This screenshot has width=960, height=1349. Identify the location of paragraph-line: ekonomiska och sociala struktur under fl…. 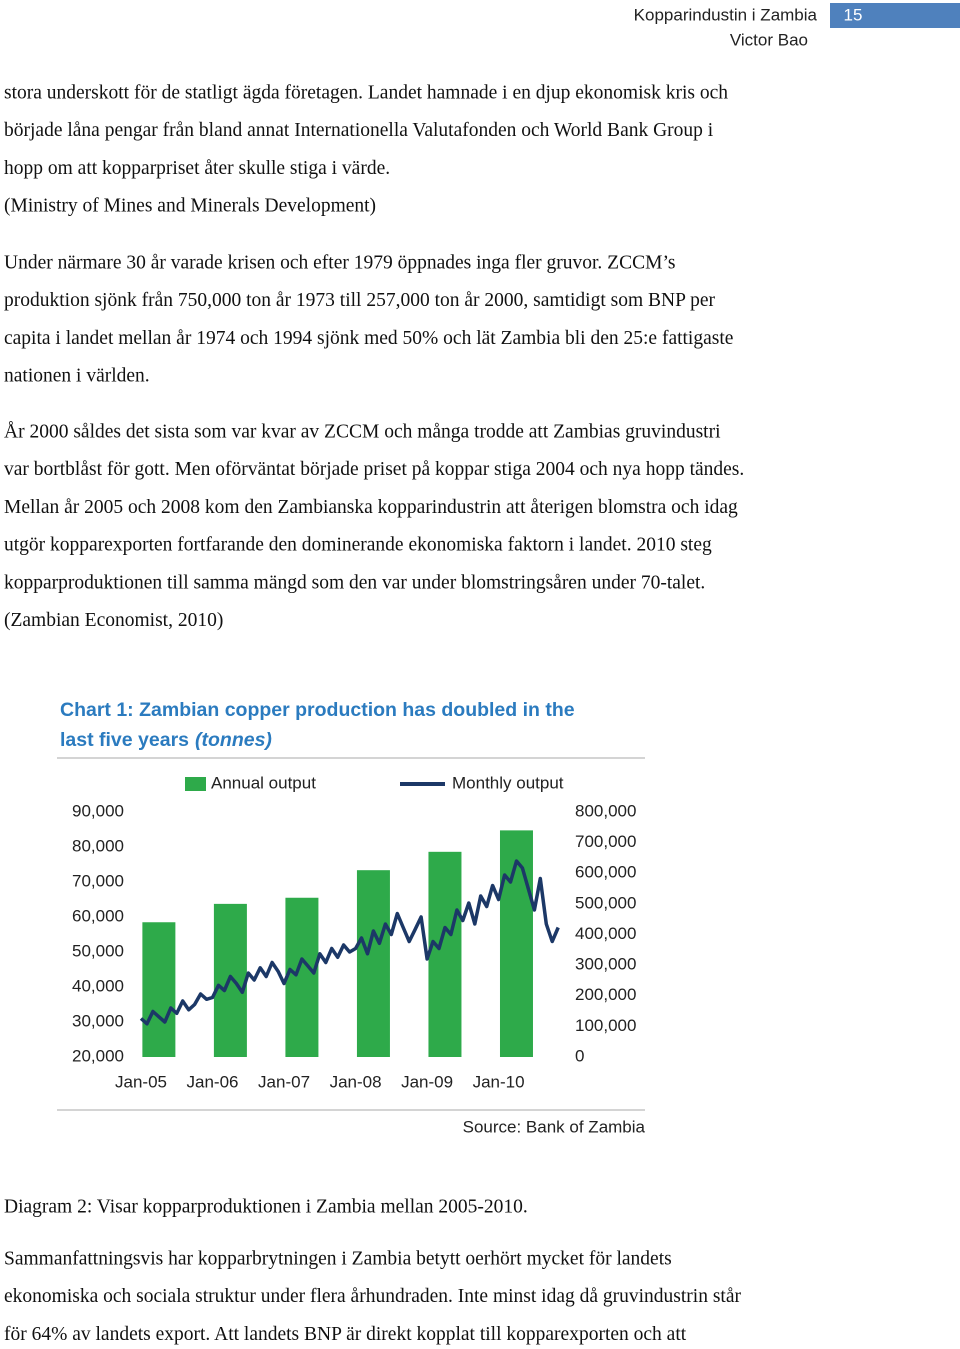
(373, 1296).